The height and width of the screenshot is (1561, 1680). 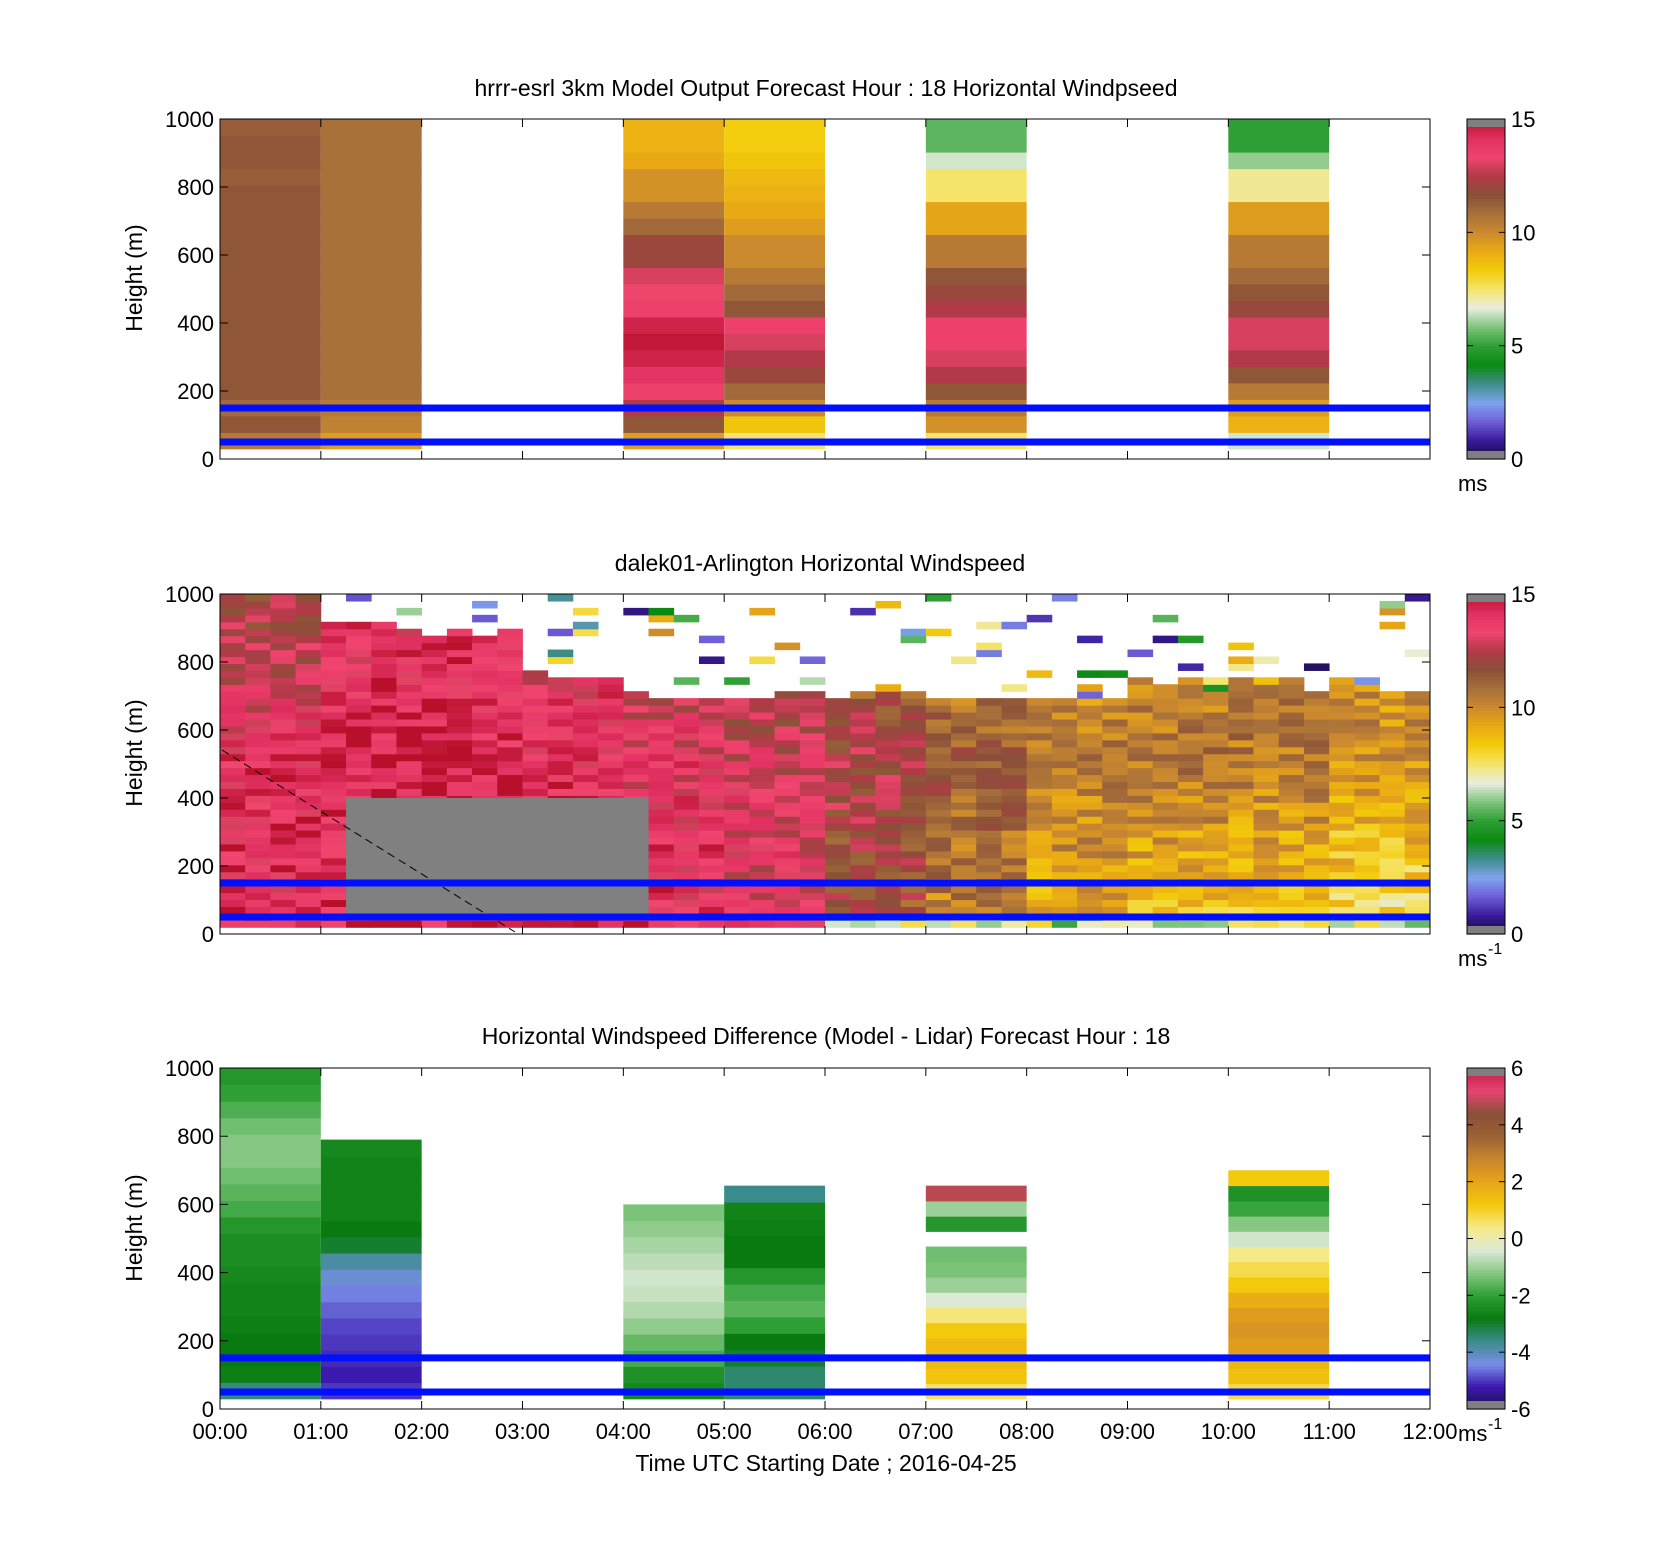 I want to click on panel-1-y-axis-label: Height (m), so click(x=134, y=277).